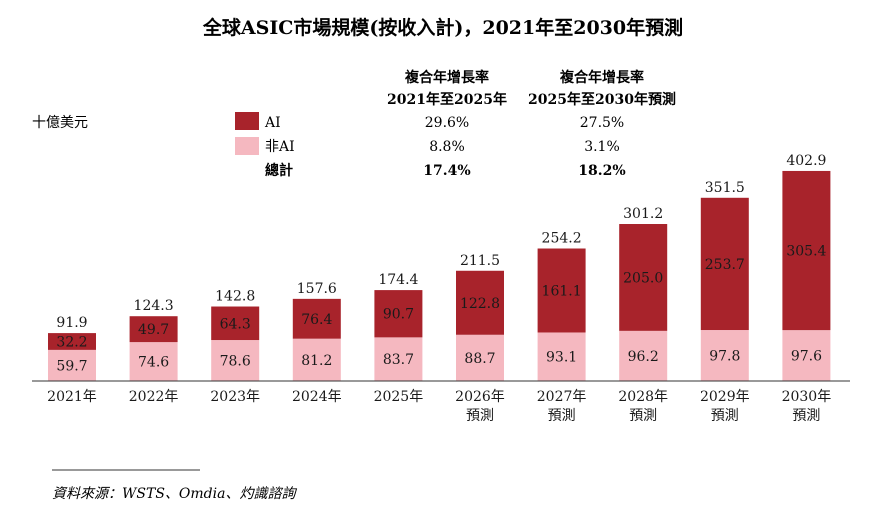 Image resolution: width=886 pixels, height=522 pixels. I want to click on legend-label-total: 總計, so click(279, 170).